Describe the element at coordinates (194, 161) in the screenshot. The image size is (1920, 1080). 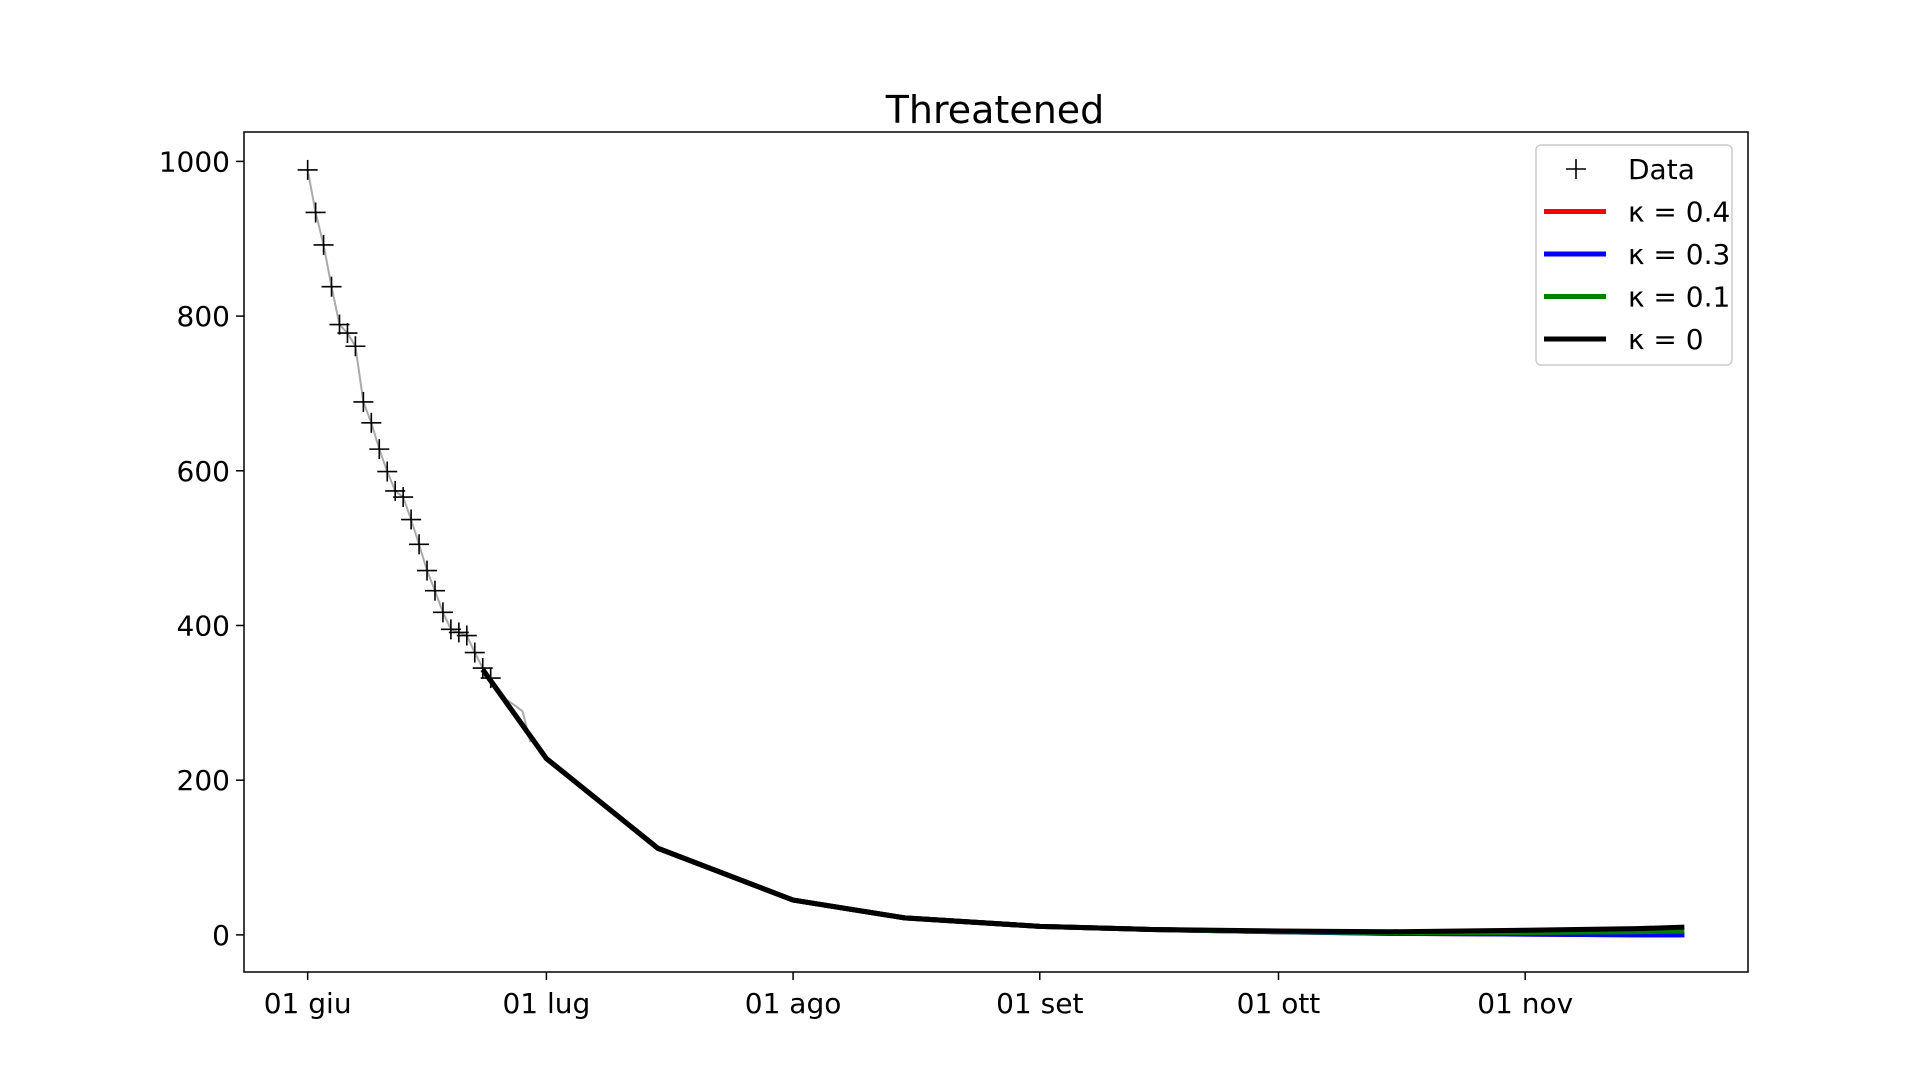
I see `y-tick-label: 1000` at that location.